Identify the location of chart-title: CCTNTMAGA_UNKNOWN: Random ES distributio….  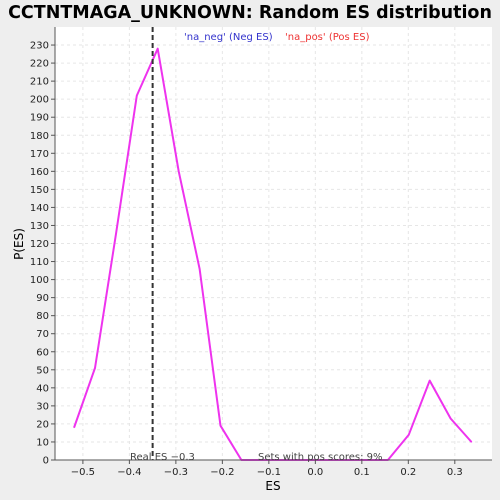
(250, 13).